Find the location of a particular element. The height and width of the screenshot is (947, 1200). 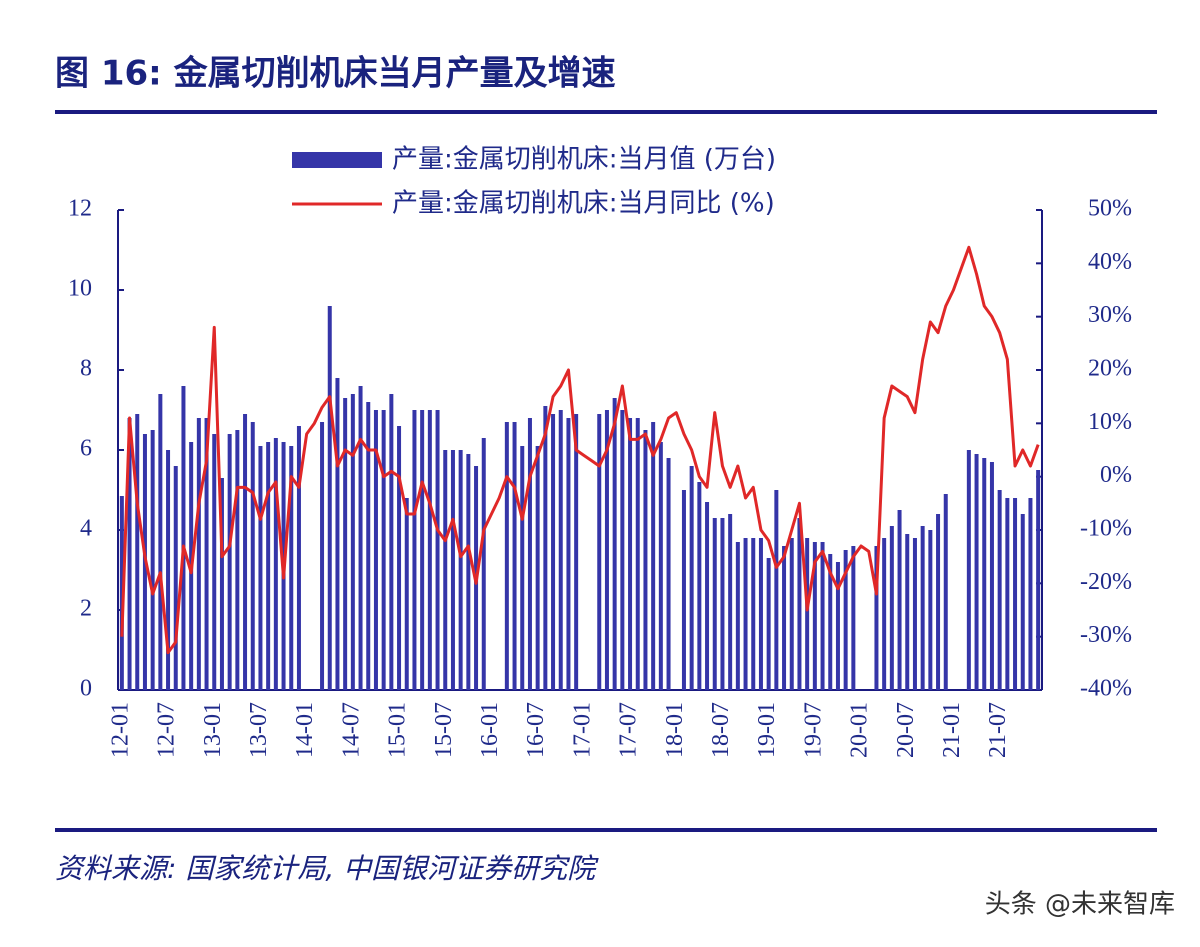

y2-tick-label: 40% is located at coordinates (1110, 262).